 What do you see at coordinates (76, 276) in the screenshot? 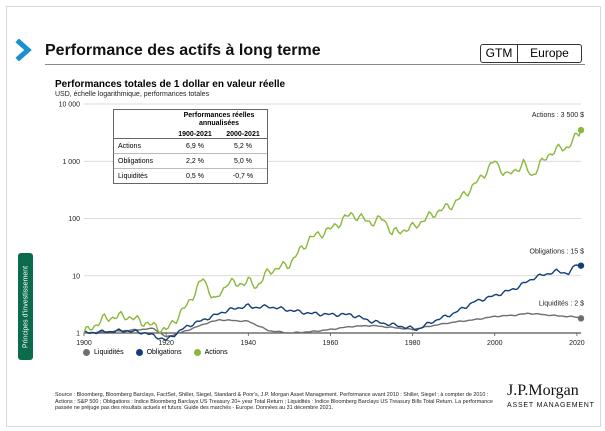
I see `y-tick-label: 10` at bounding box center [76, 276].